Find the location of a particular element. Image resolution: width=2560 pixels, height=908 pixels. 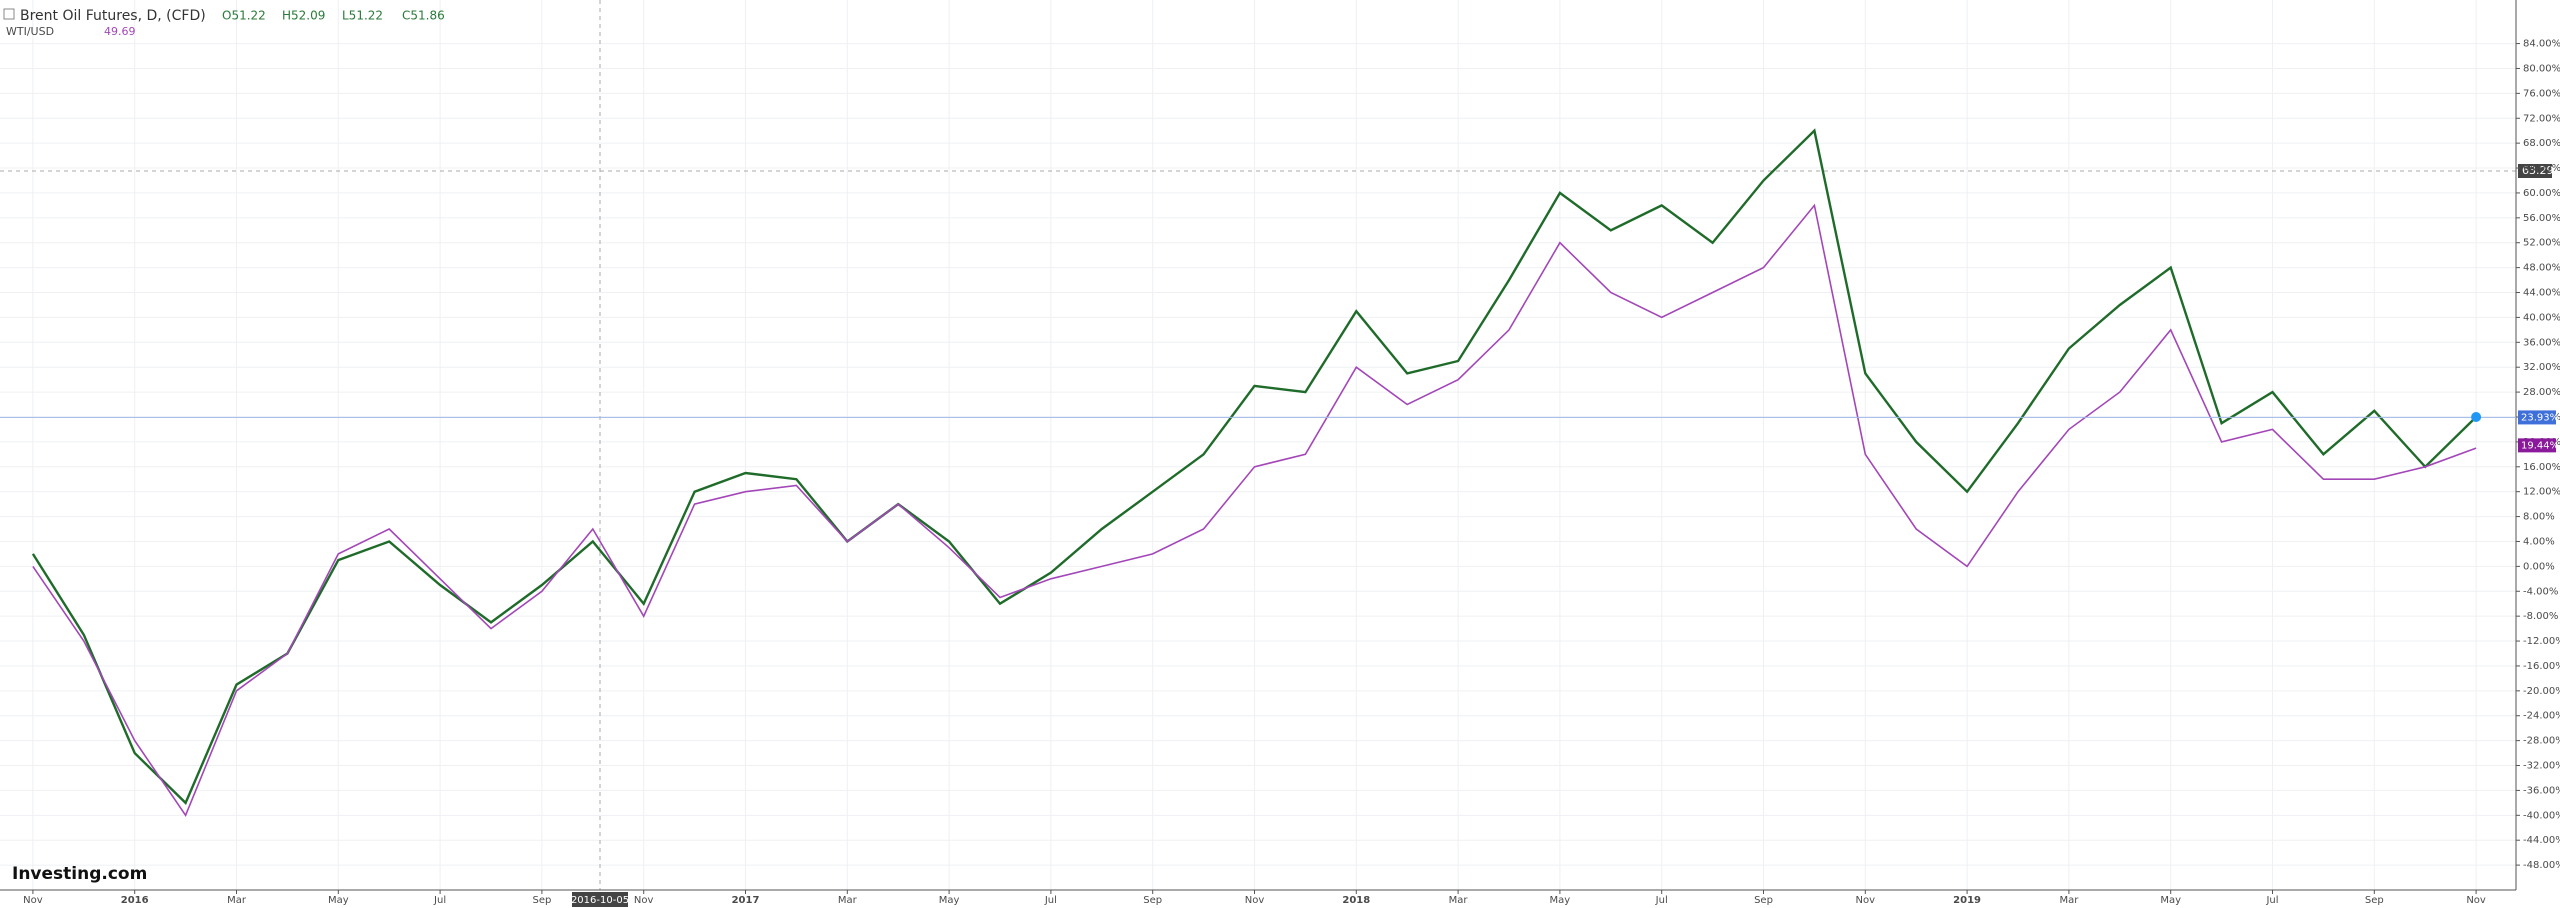

y-tick-label: 56.00% is located at coordinates (2541, 218).